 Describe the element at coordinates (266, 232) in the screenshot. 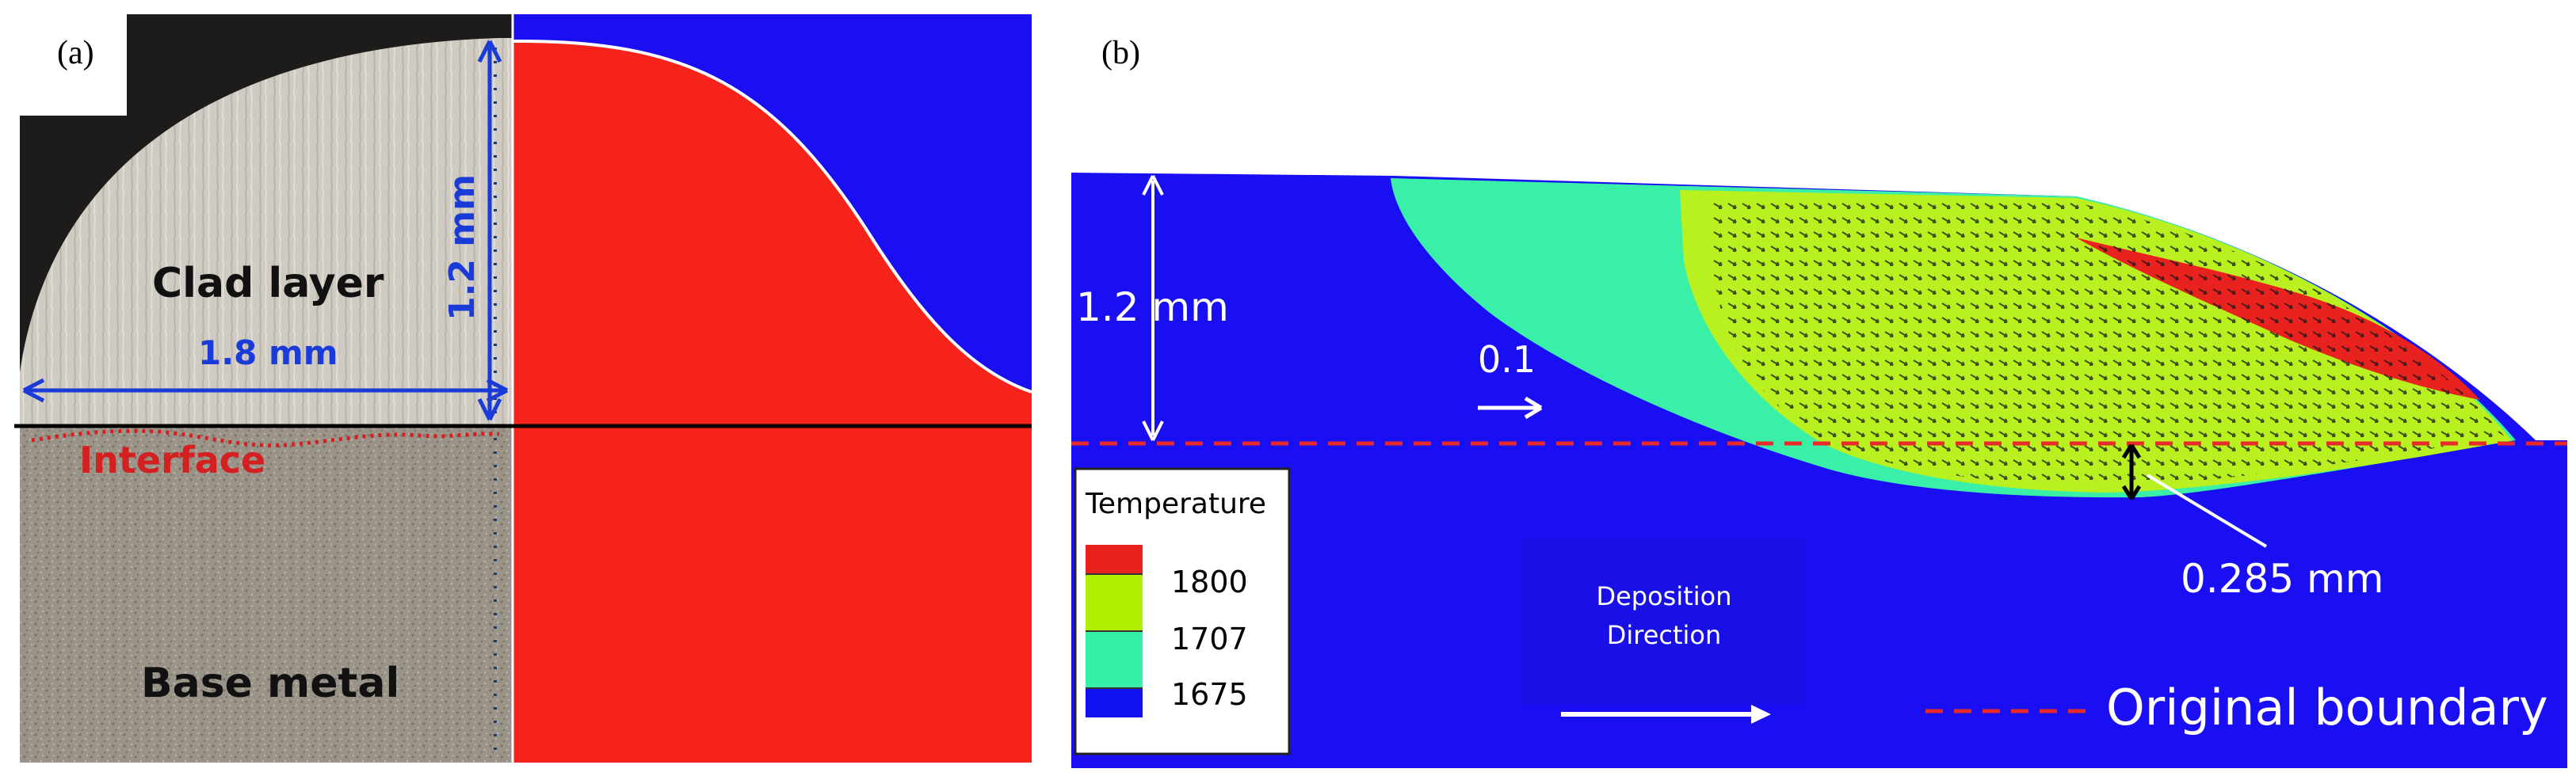

I see `clad-layer-region` at that location.